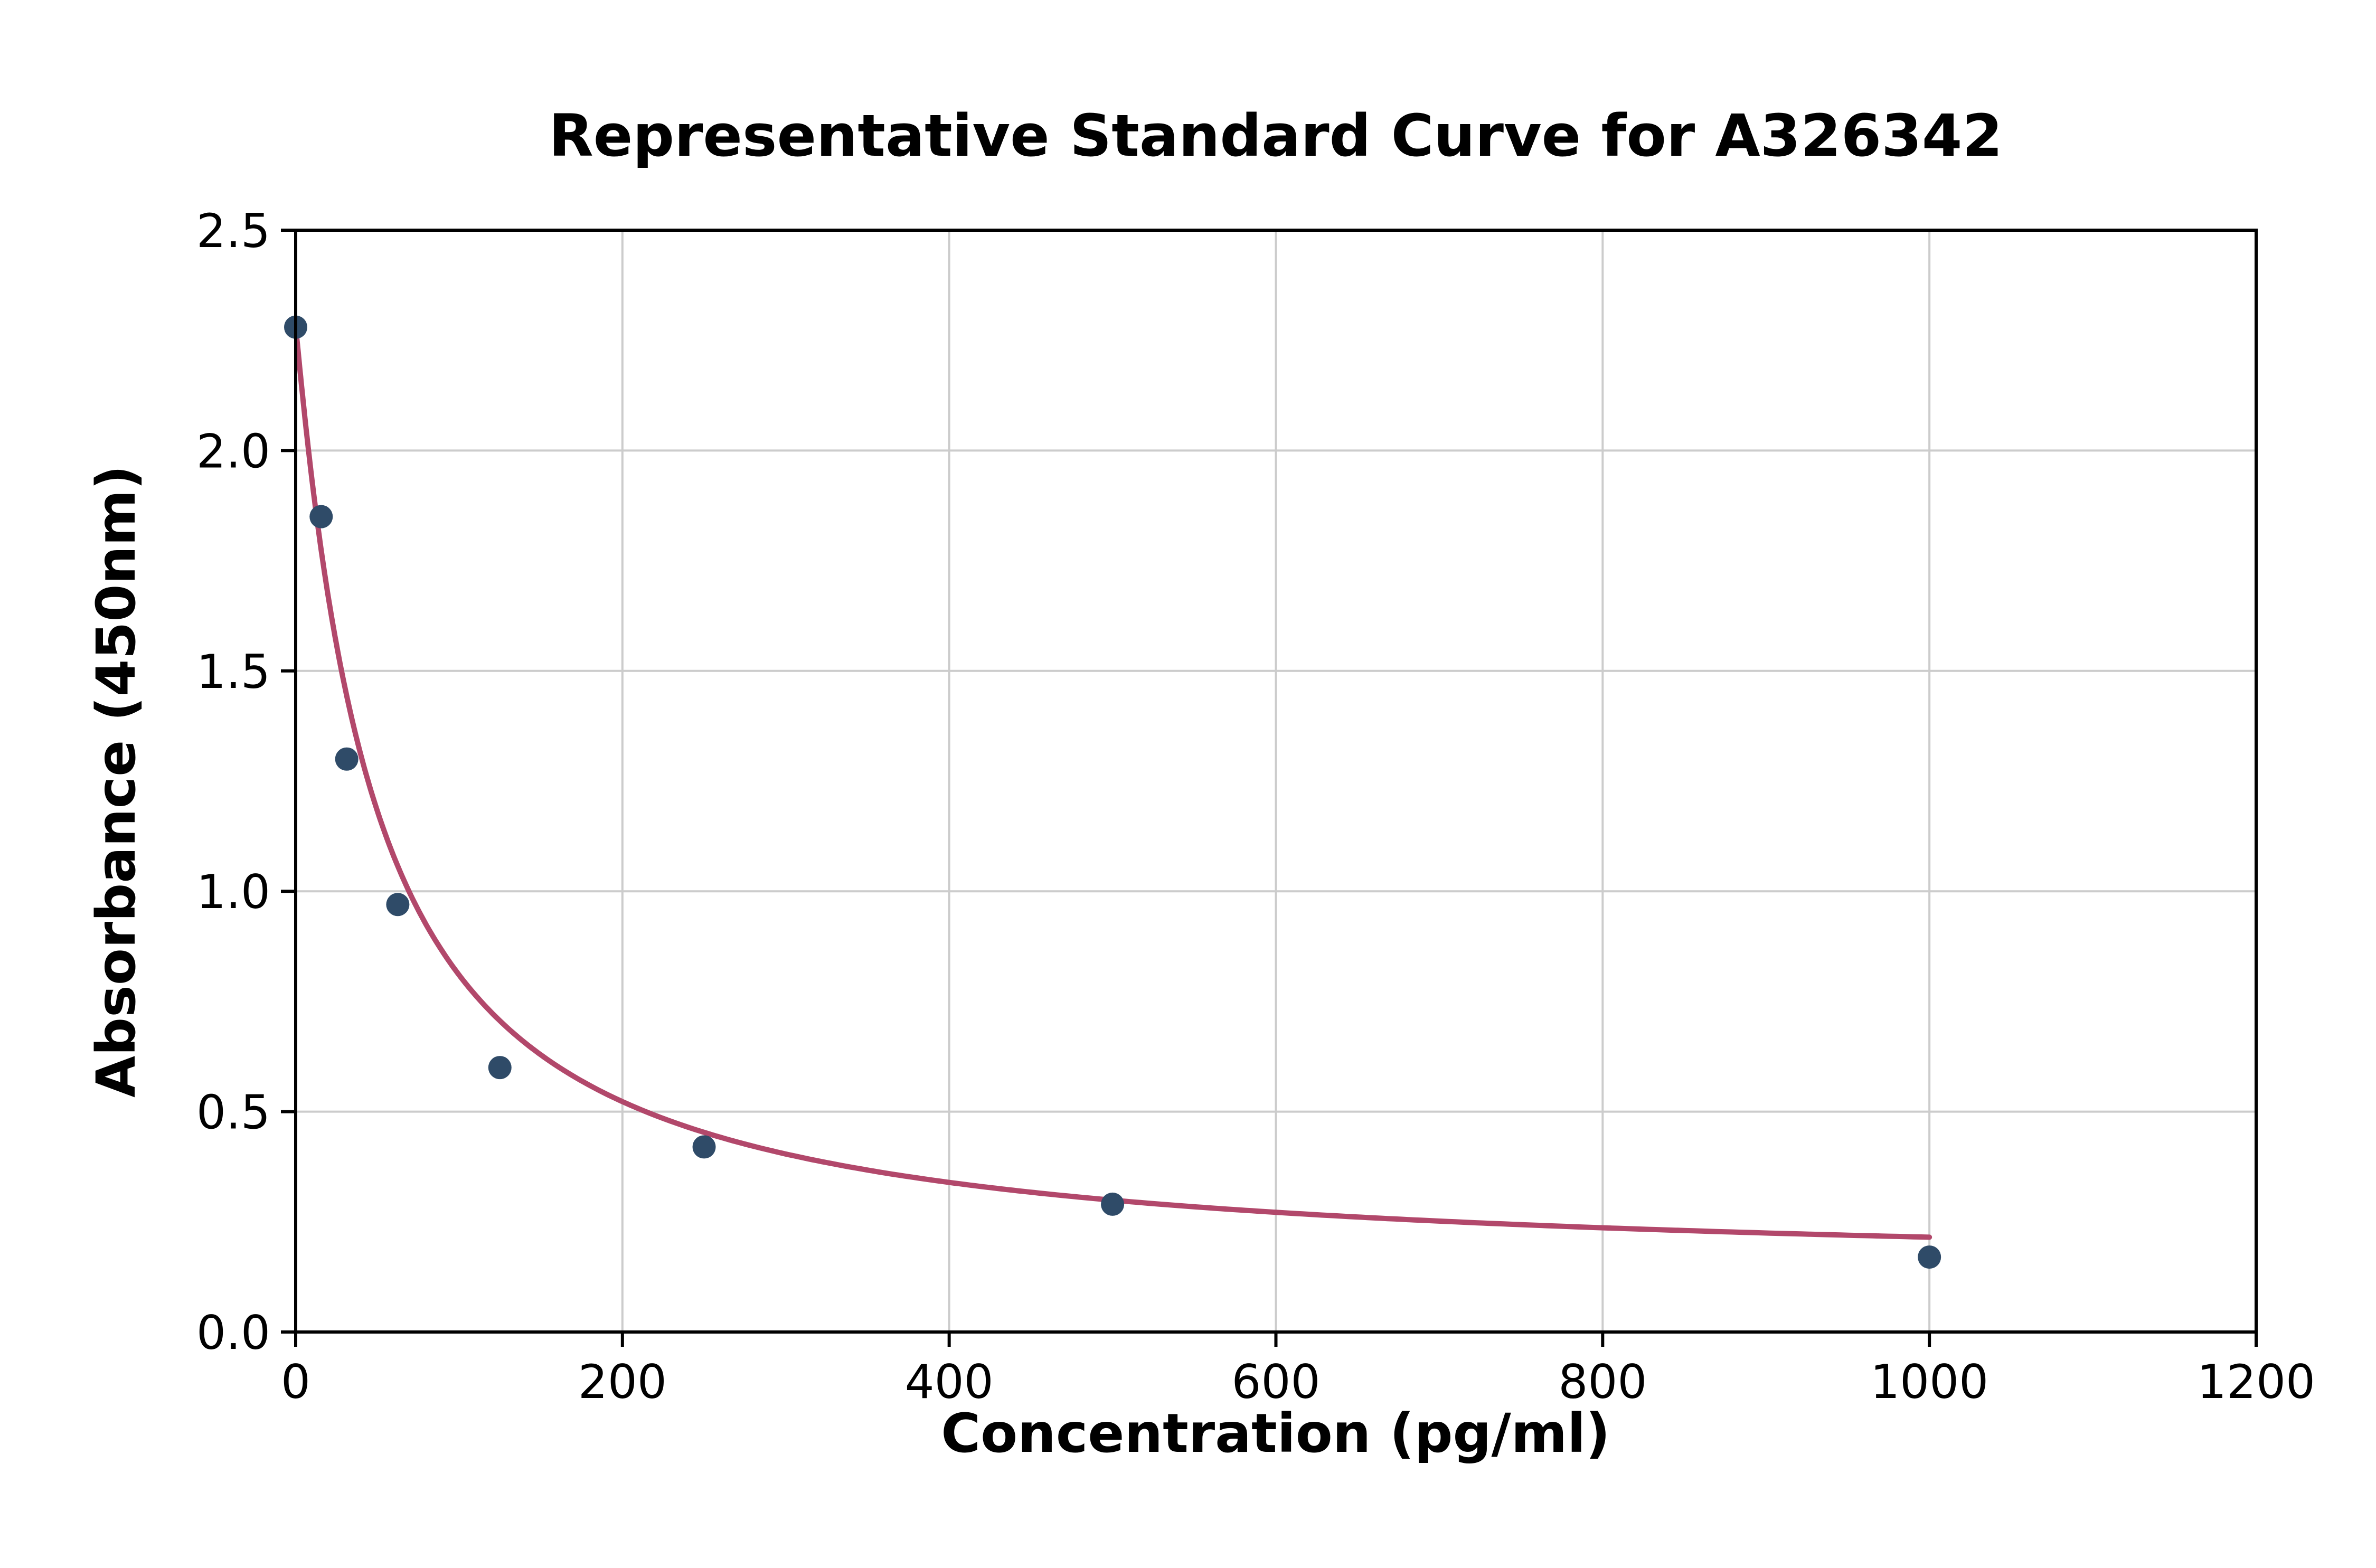 Image resolution: width=2376 pixels, height=1568 pixels. What do you see at coordinates (1603, 1382) in the screenshot?
I see `x-tick-label: 800` at bounding box center [1603, 1382].